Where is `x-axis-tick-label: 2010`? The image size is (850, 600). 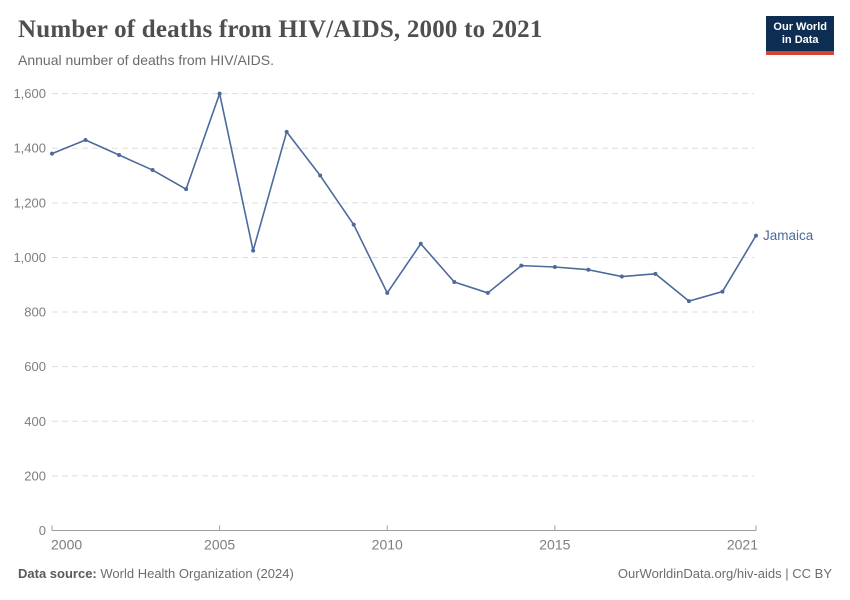
x-axis-tick-label: 2010 is located at coordinates (387, 545).